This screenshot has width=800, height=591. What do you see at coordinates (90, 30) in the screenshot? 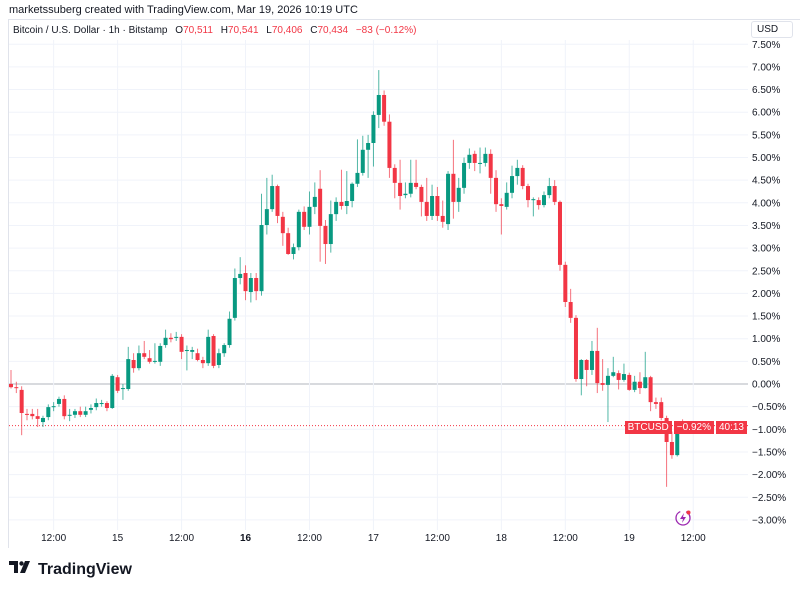
I see `symbol-title: Bitcoin / U.S. Dollar · 1h · Bitstamp` at bounding box center [90, 30].